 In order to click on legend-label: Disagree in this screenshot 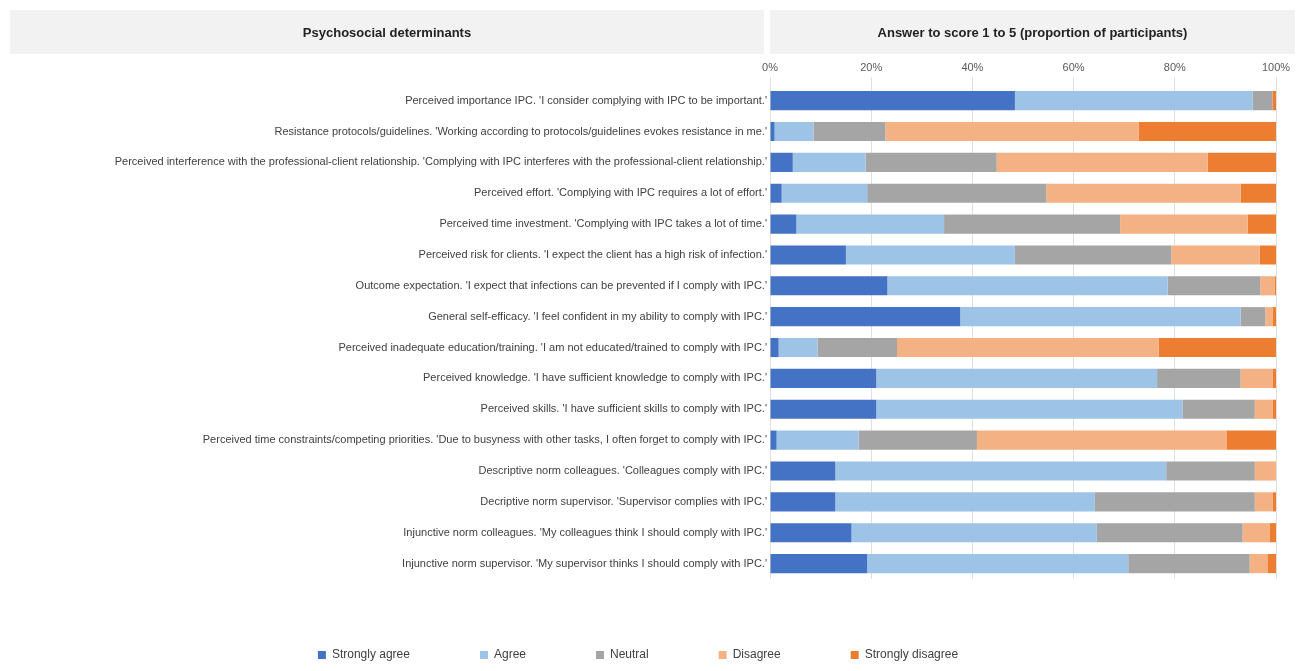, I will do `click(757, 654)`.